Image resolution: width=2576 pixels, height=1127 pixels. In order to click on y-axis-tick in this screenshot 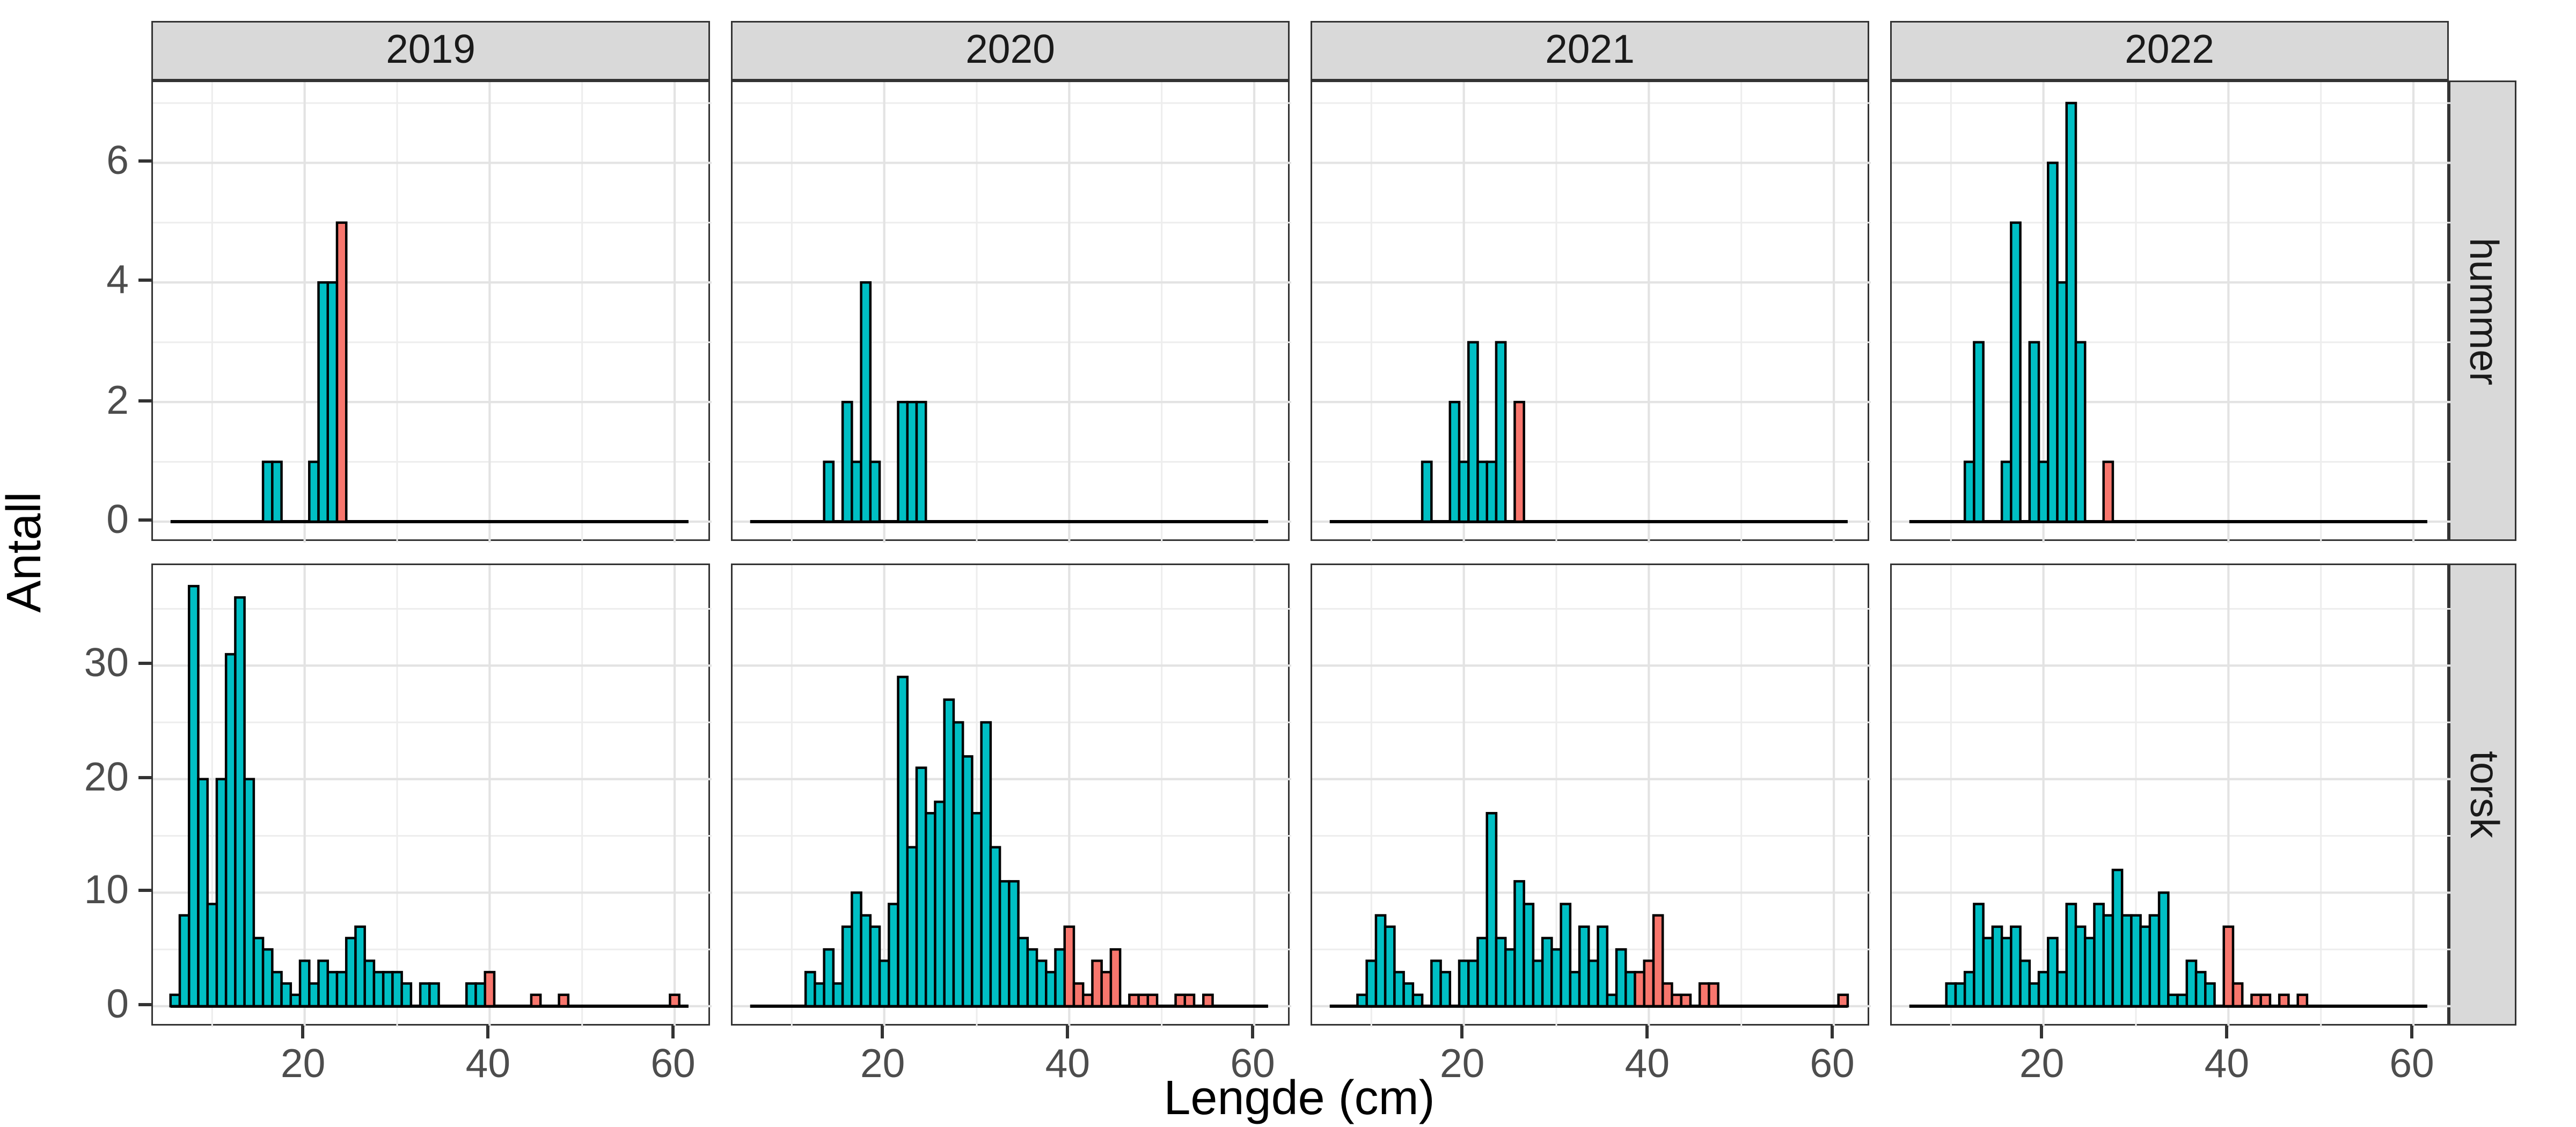, I will do `click(144, 400)`.